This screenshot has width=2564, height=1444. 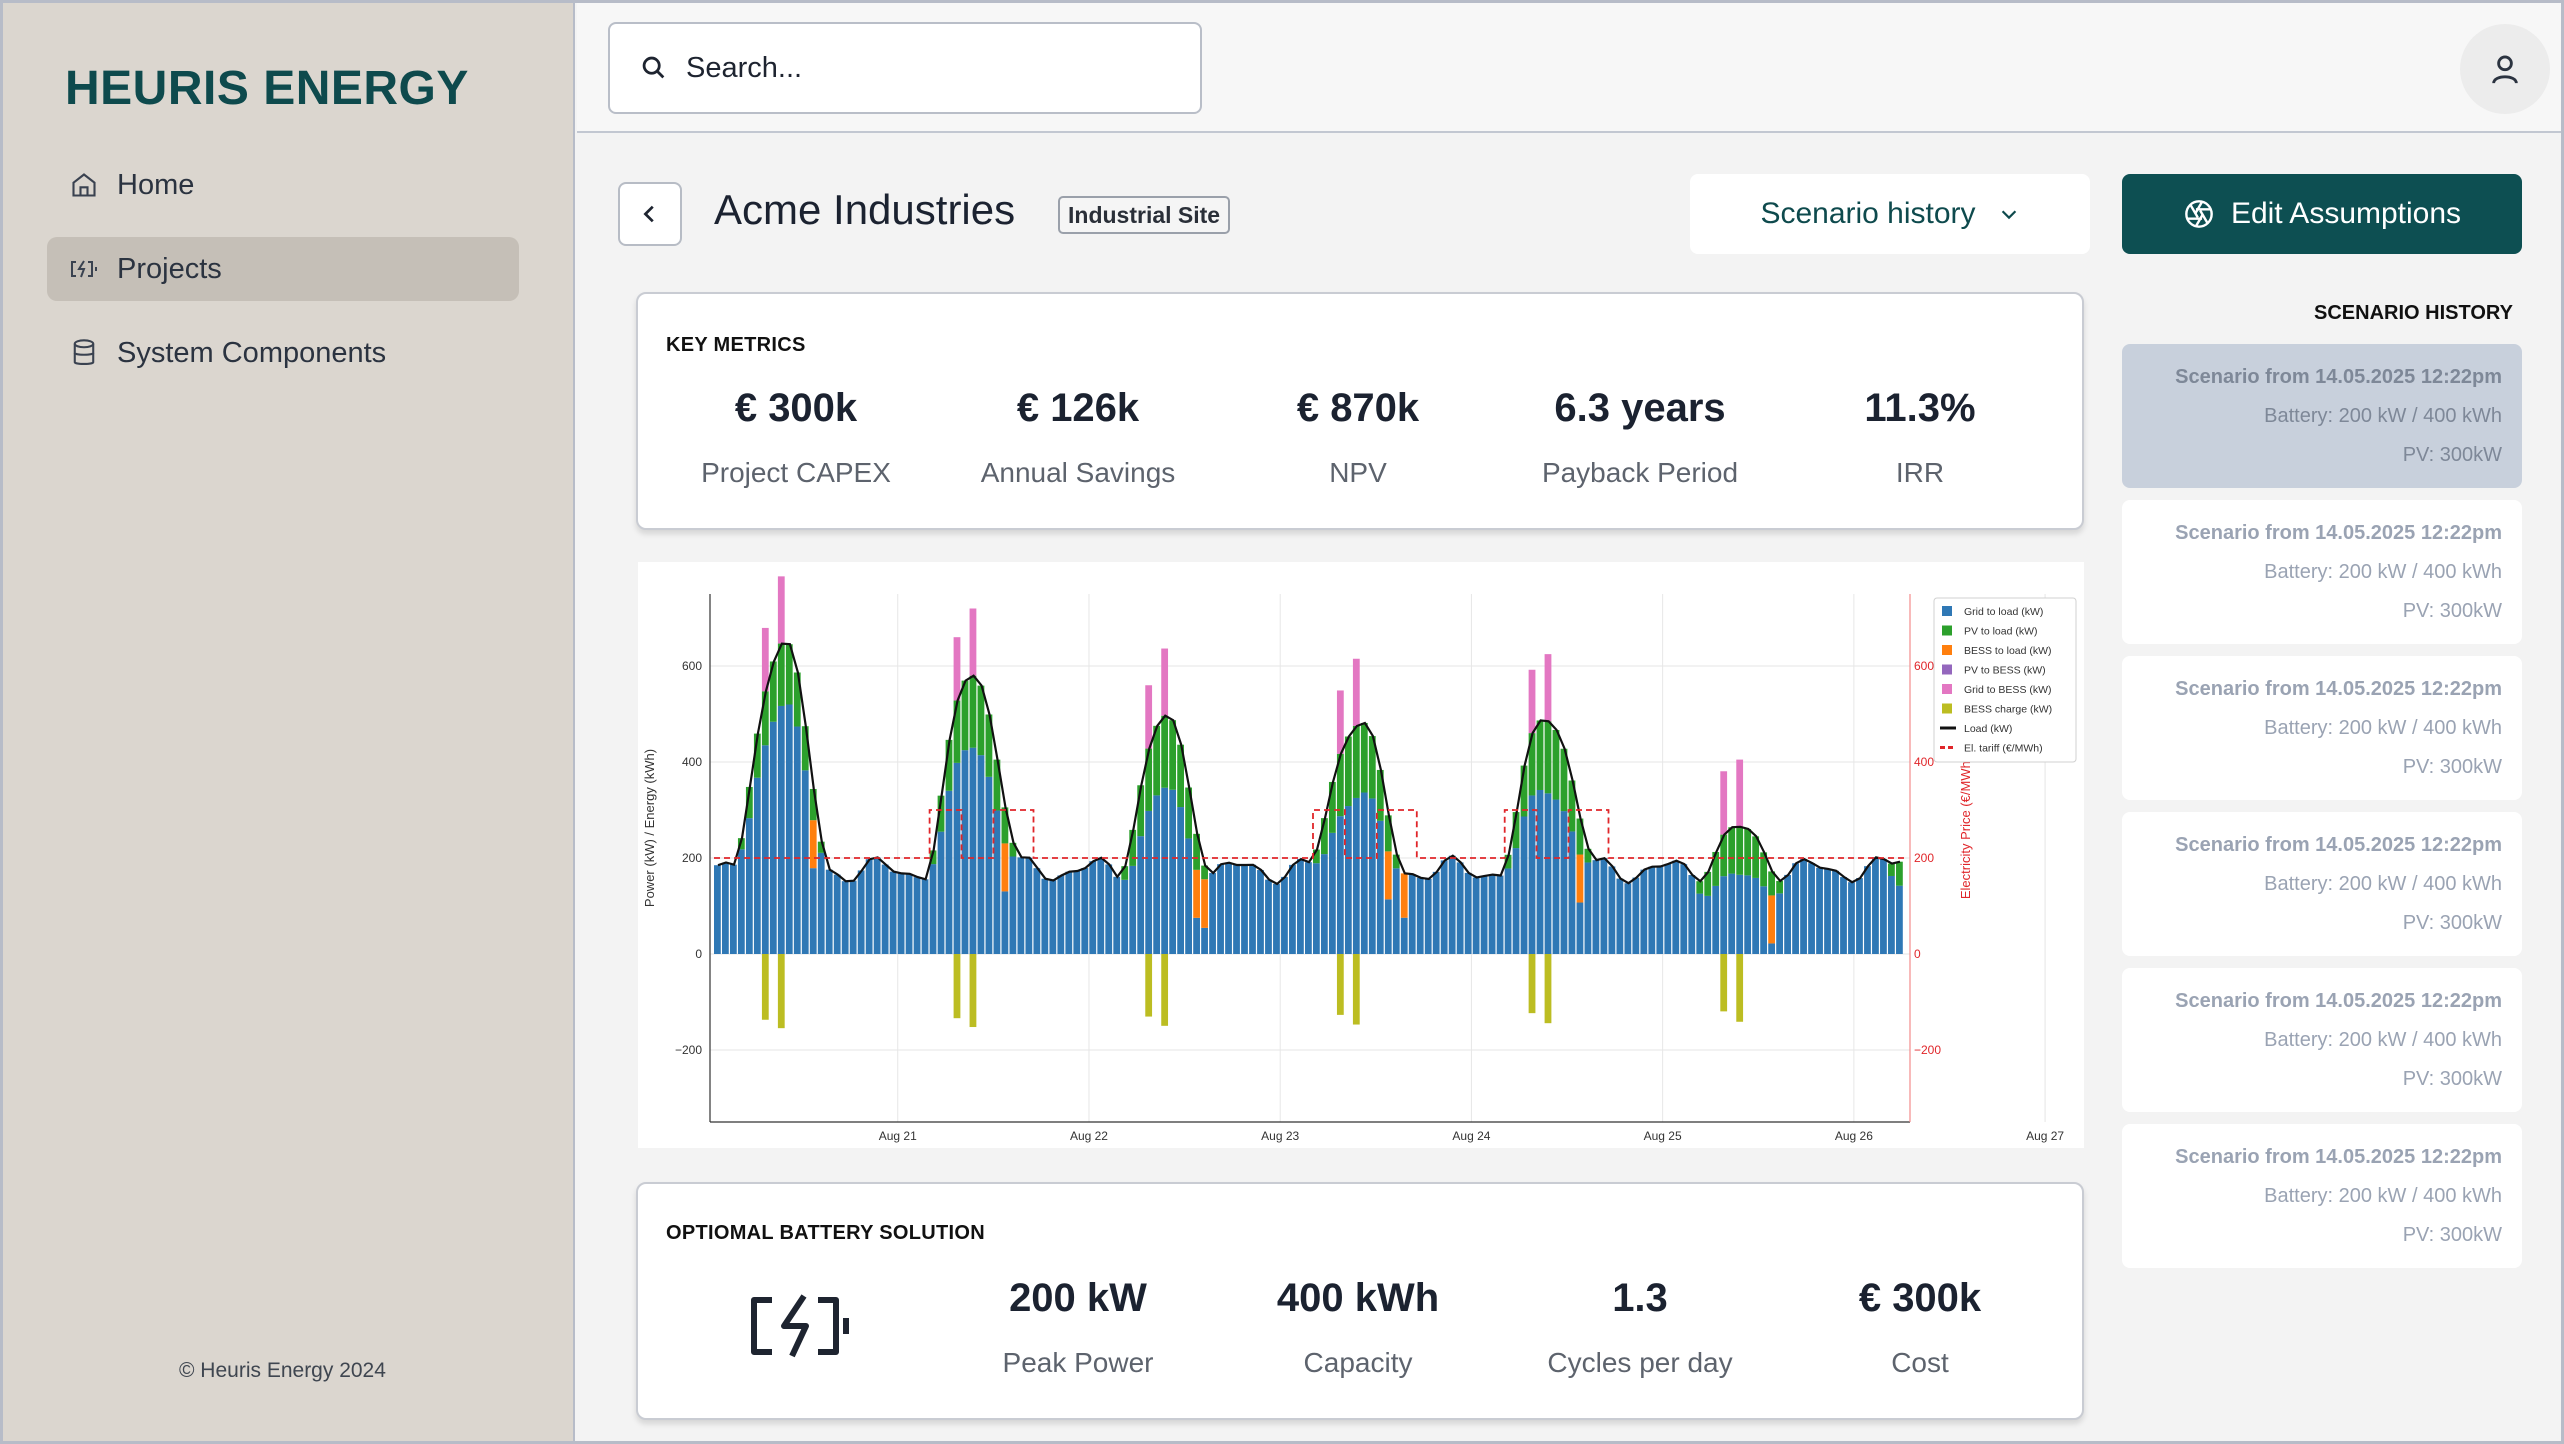 What do you see at coordinates (1920, 472) in the screenshot?
I see `metric-label: IRR` at bounding box center [1920, 472].